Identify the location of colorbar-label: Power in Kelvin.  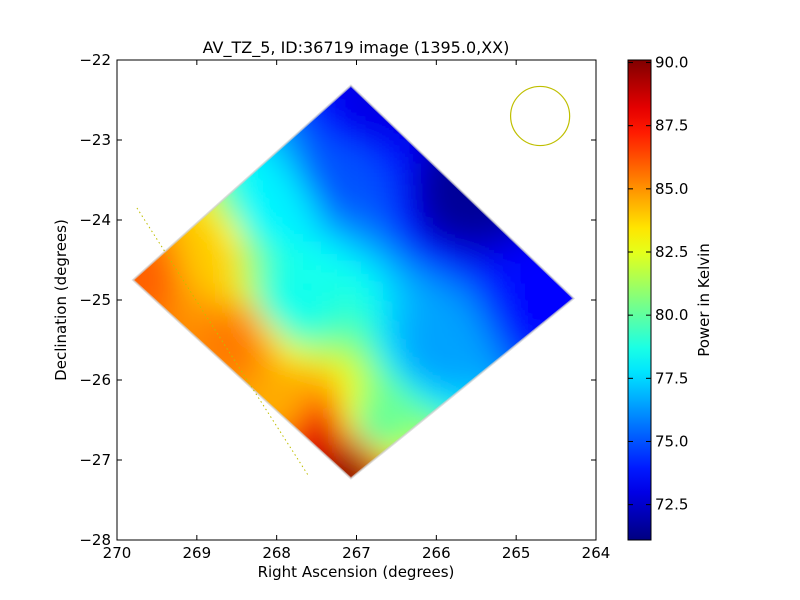
(704, 300).